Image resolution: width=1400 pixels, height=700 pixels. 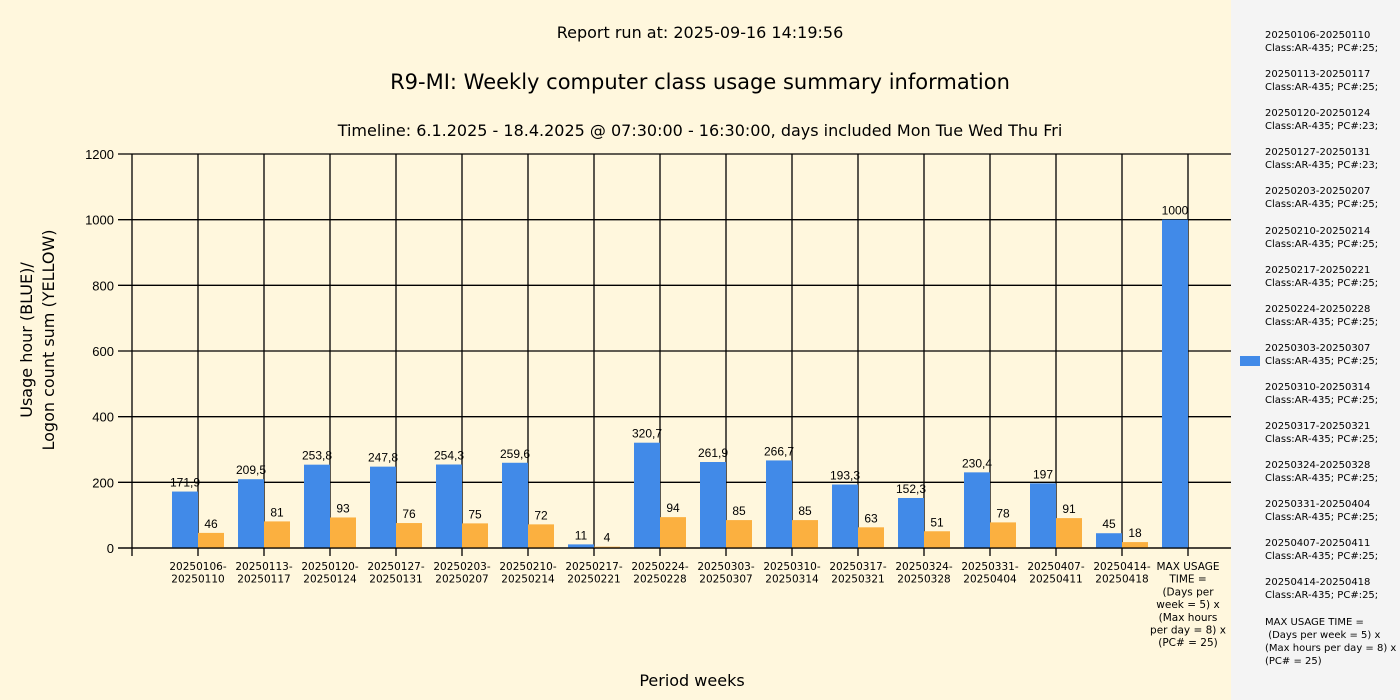 What do you see at coordinates (713, 453) in the screenshot?
I see `data-label: 261,9` at bounding box center [713, 453].